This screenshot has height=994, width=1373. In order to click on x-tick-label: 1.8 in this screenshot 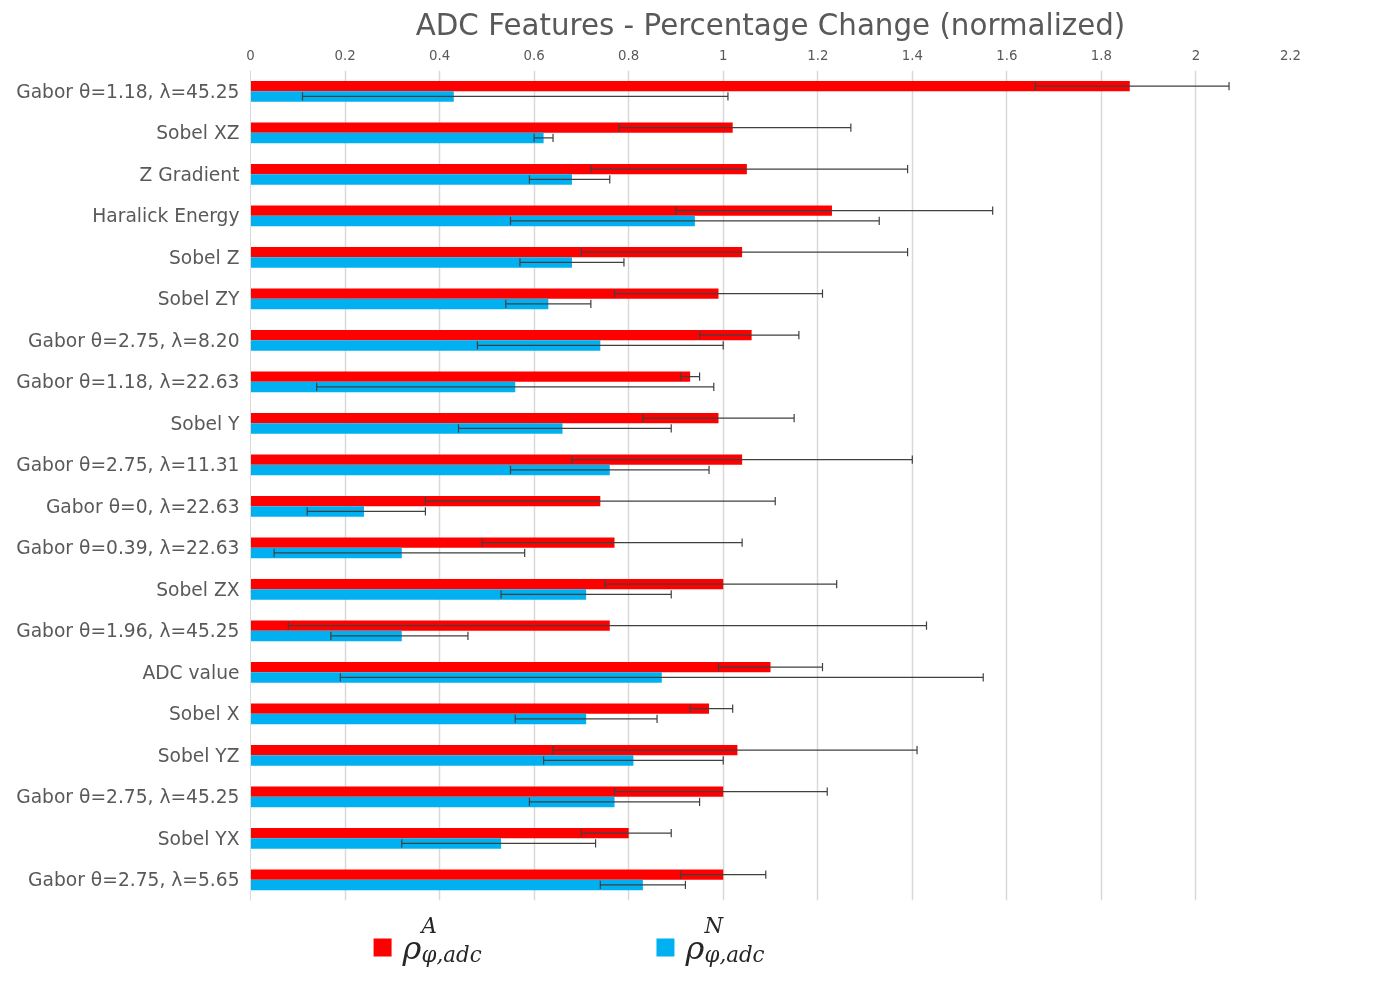, I will do `click(1101, 55)`.